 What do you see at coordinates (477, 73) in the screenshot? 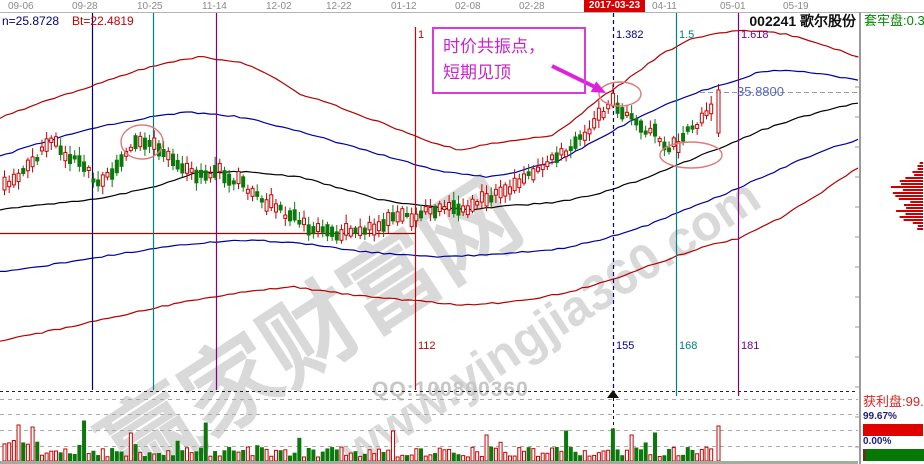
I see `annotation-line2: 短期见顶` at bounding box center [477, 73].